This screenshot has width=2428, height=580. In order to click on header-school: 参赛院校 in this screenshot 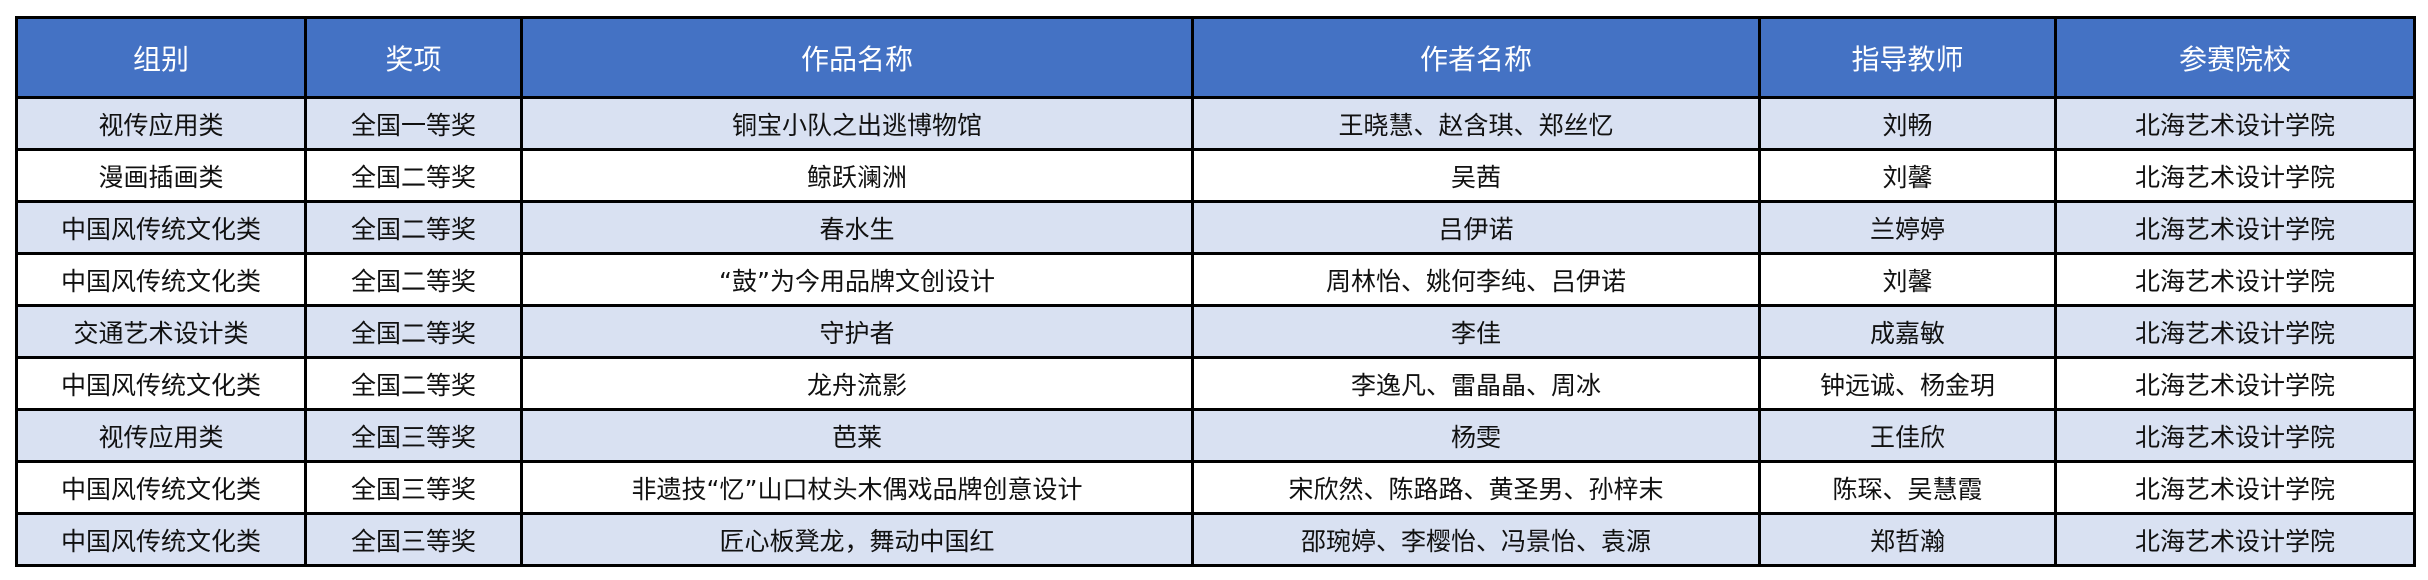, I will do `click(2235, 57)`.